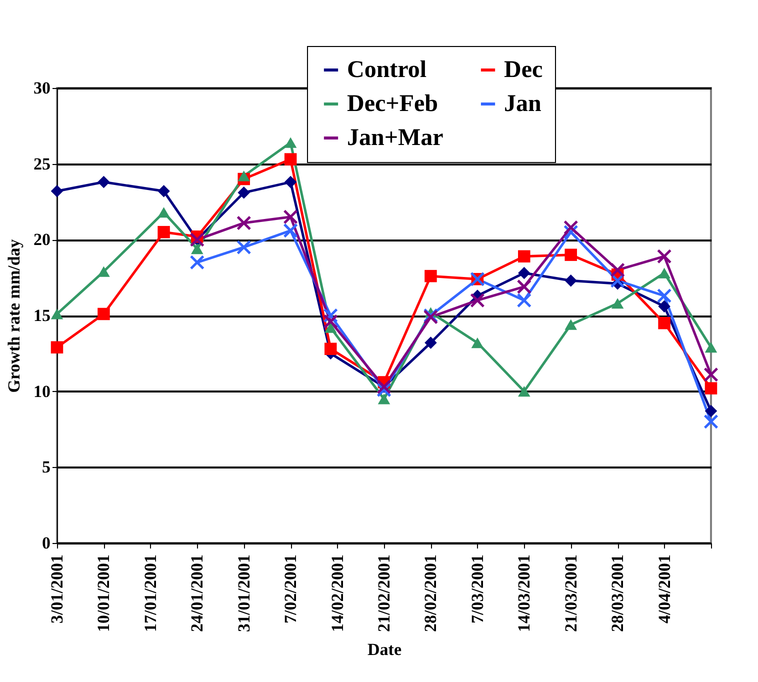 This screenshot has width=758, height=682. I want to click on x-tick-label: 21/02/2001, so click(384, 593).